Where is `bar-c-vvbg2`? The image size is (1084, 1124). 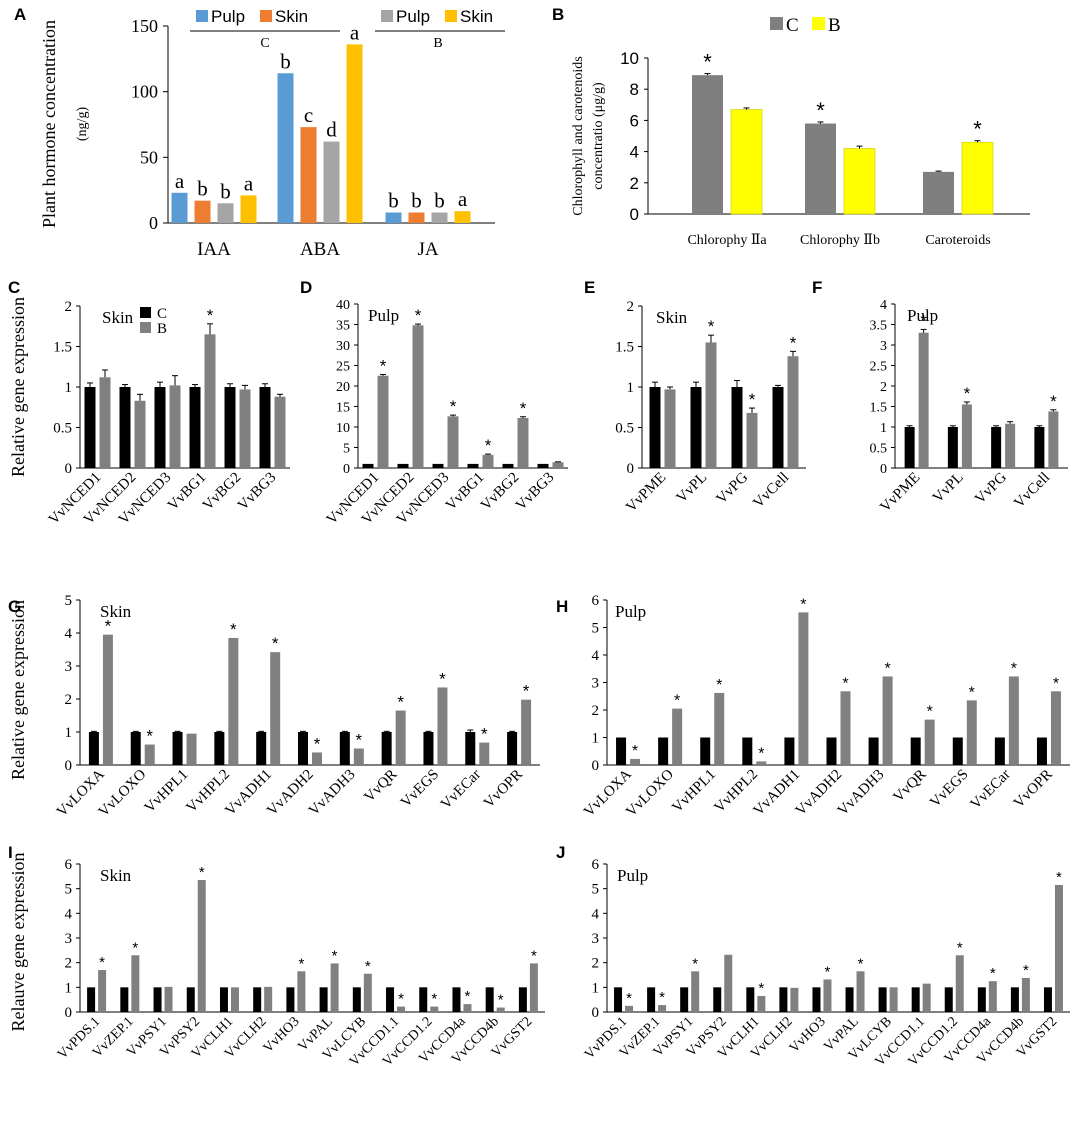 bar-c-vvbg2 is located at coordinates (230, 427).